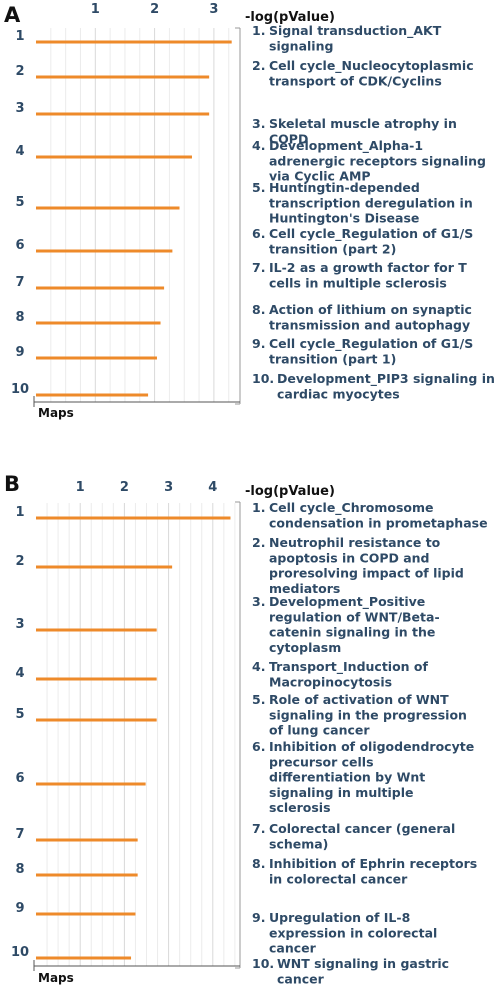 The height and width of the screenshot is (989, 498). Describe the element at coordinates (300, 807) in the screenshot. I see `panel-b-description-line: sclerosis` at that location.